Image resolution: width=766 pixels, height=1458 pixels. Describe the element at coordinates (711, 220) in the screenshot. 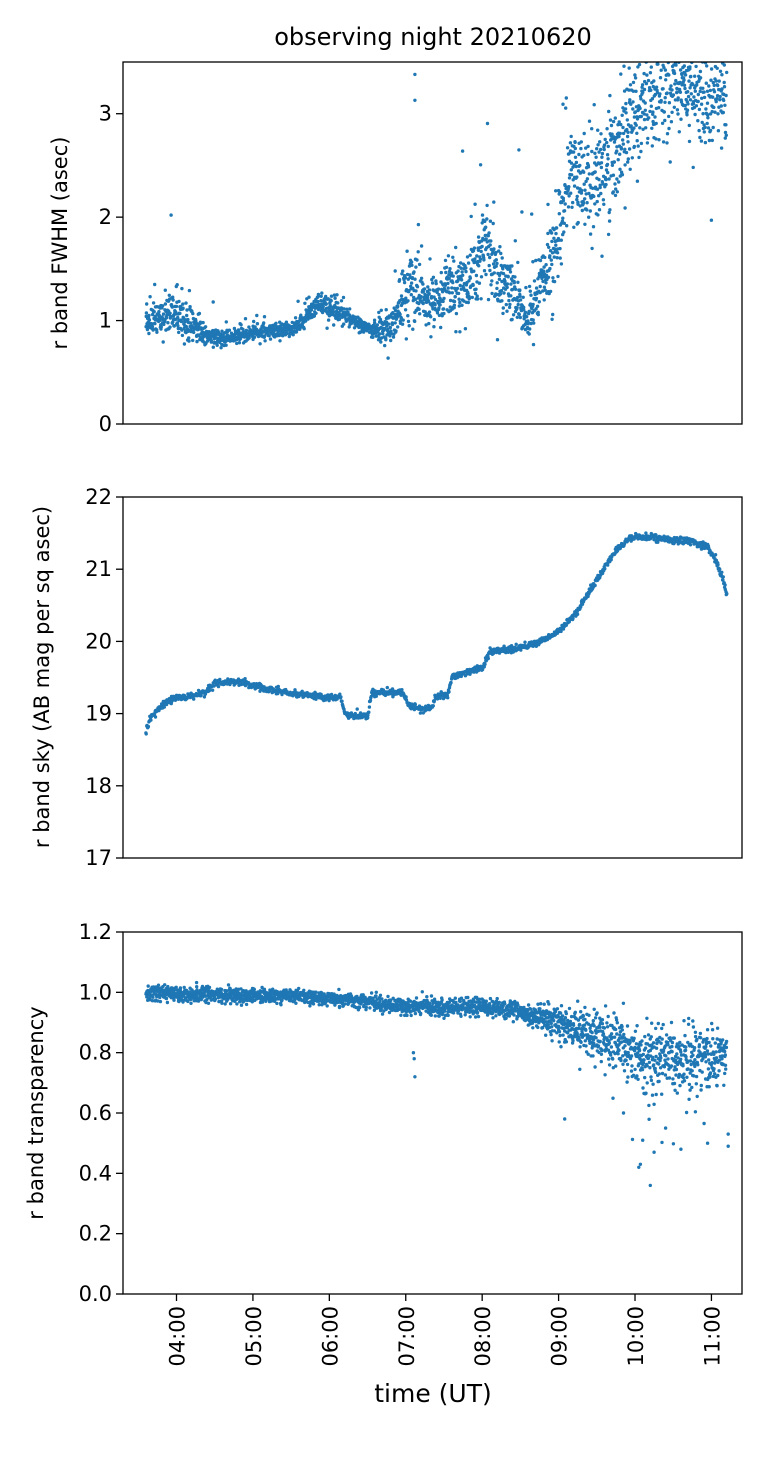

I see `outlier-point` at that location.